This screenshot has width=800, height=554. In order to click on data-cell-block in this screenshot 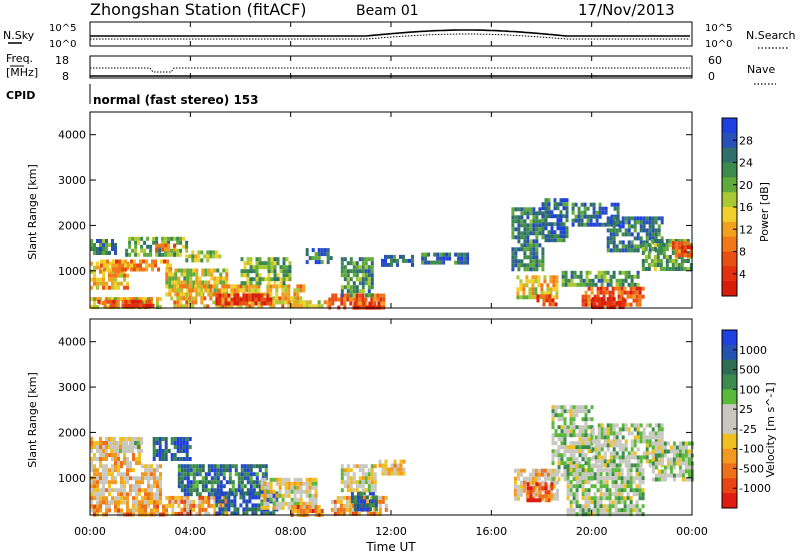, I will do `click(127, 445)`.